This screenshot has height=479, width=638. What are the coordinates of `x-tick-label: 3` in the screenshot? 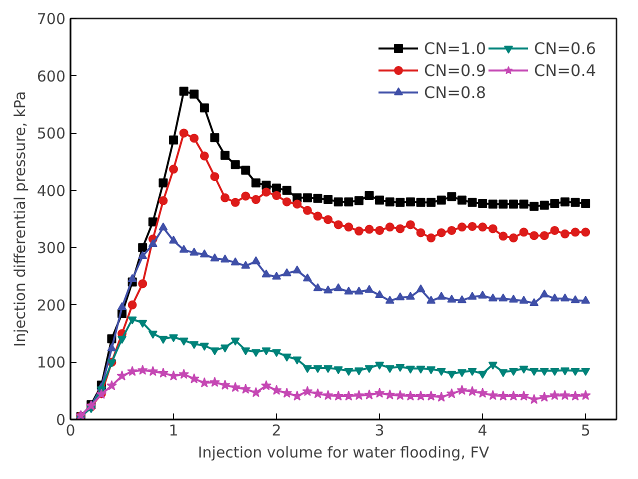 It's located at (379, 431).